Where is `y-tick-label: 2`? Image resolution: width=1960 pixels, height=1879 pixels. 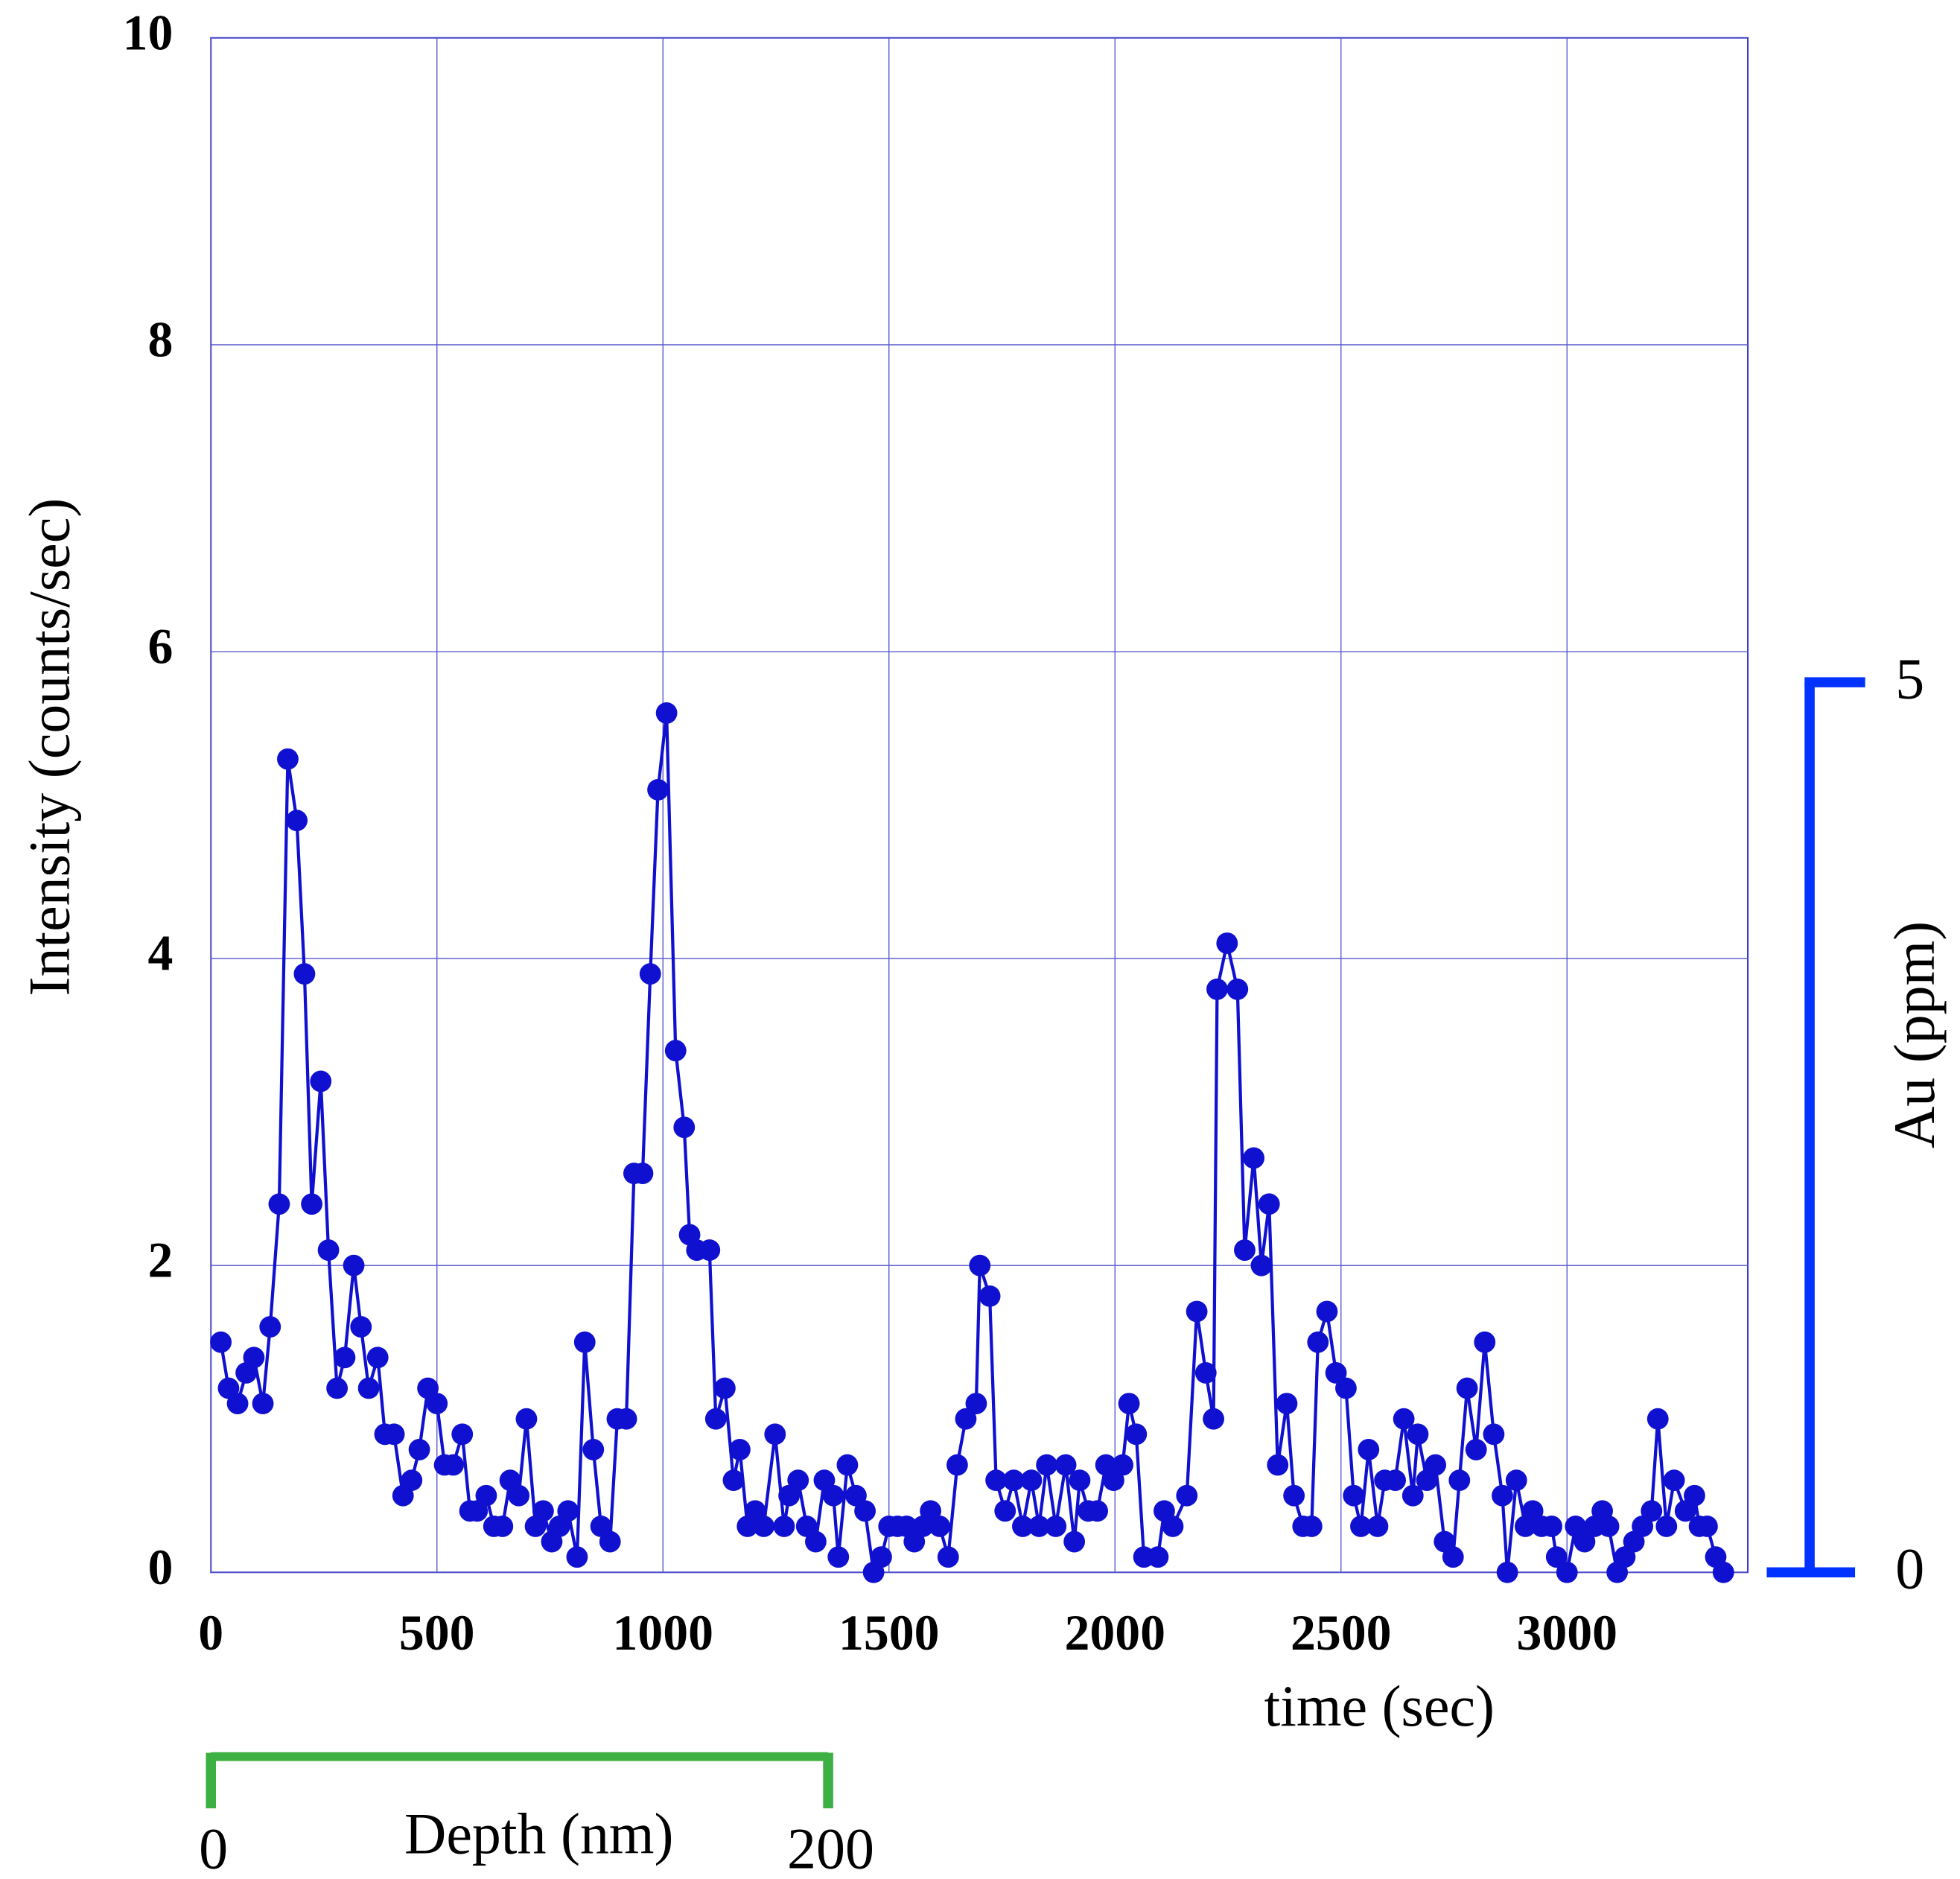 y-tick-label: 2 is located at coordinates (161, 1260).